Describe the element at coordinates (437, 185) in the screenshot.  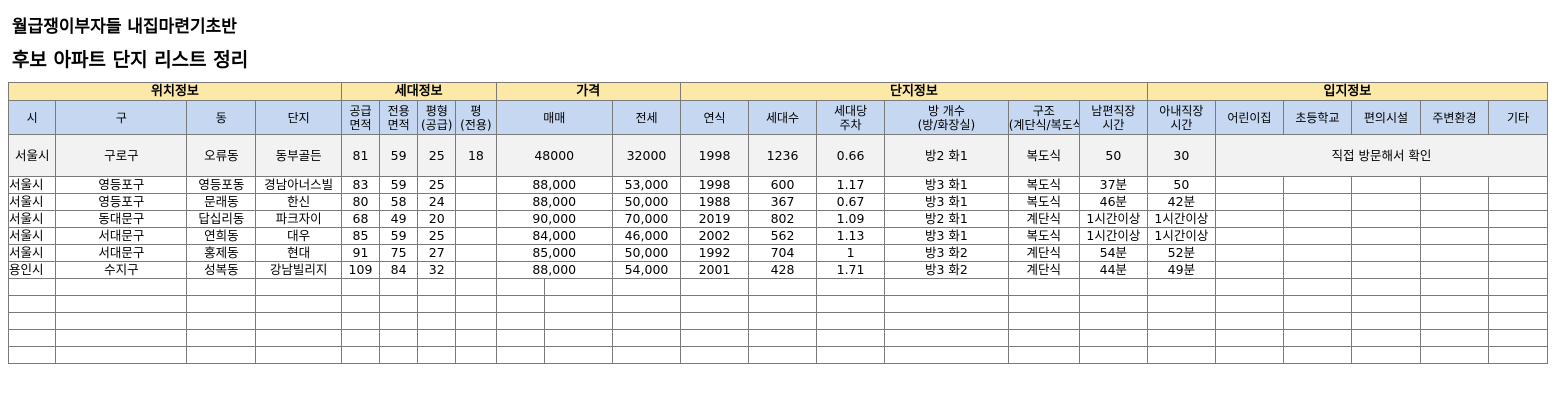
I see `table-cell: 25` at that location.